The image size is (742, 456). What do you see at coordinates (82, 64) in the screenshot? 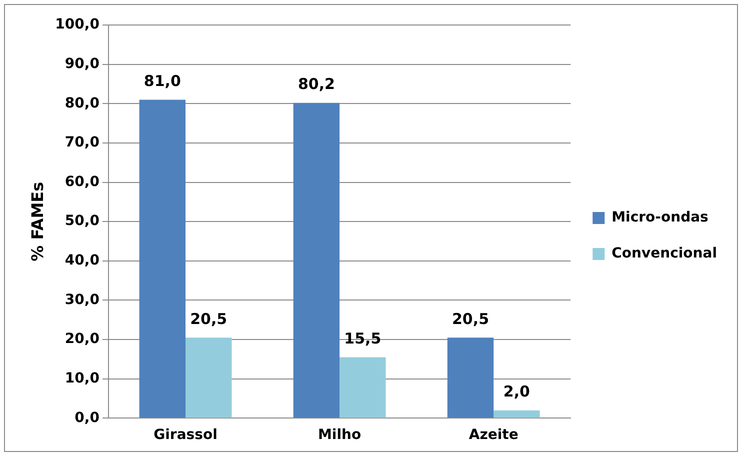
I see `y-tick-label: 90,0` at bounding box center [82, 64].